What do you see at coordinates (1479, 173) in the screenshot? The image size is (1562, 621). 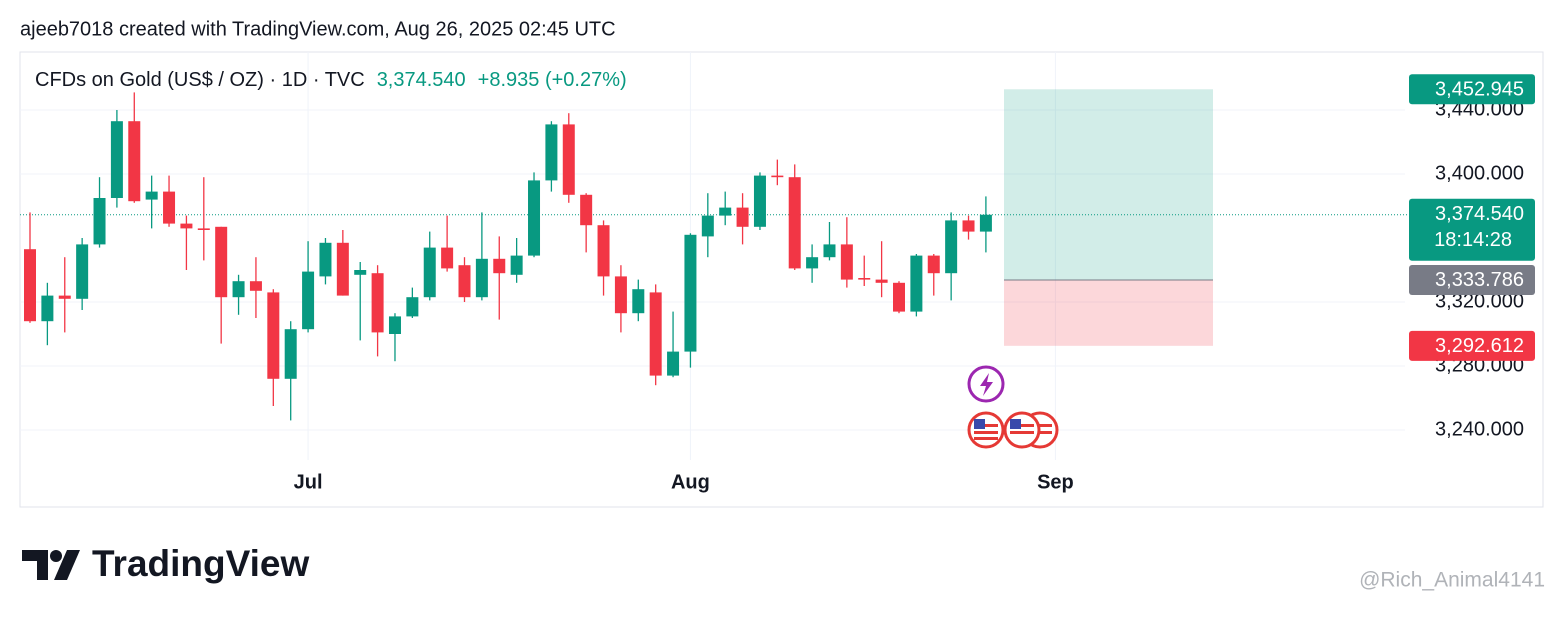 I see `y-tick-label: 3,400.000` at bounding box center [1479, 173].